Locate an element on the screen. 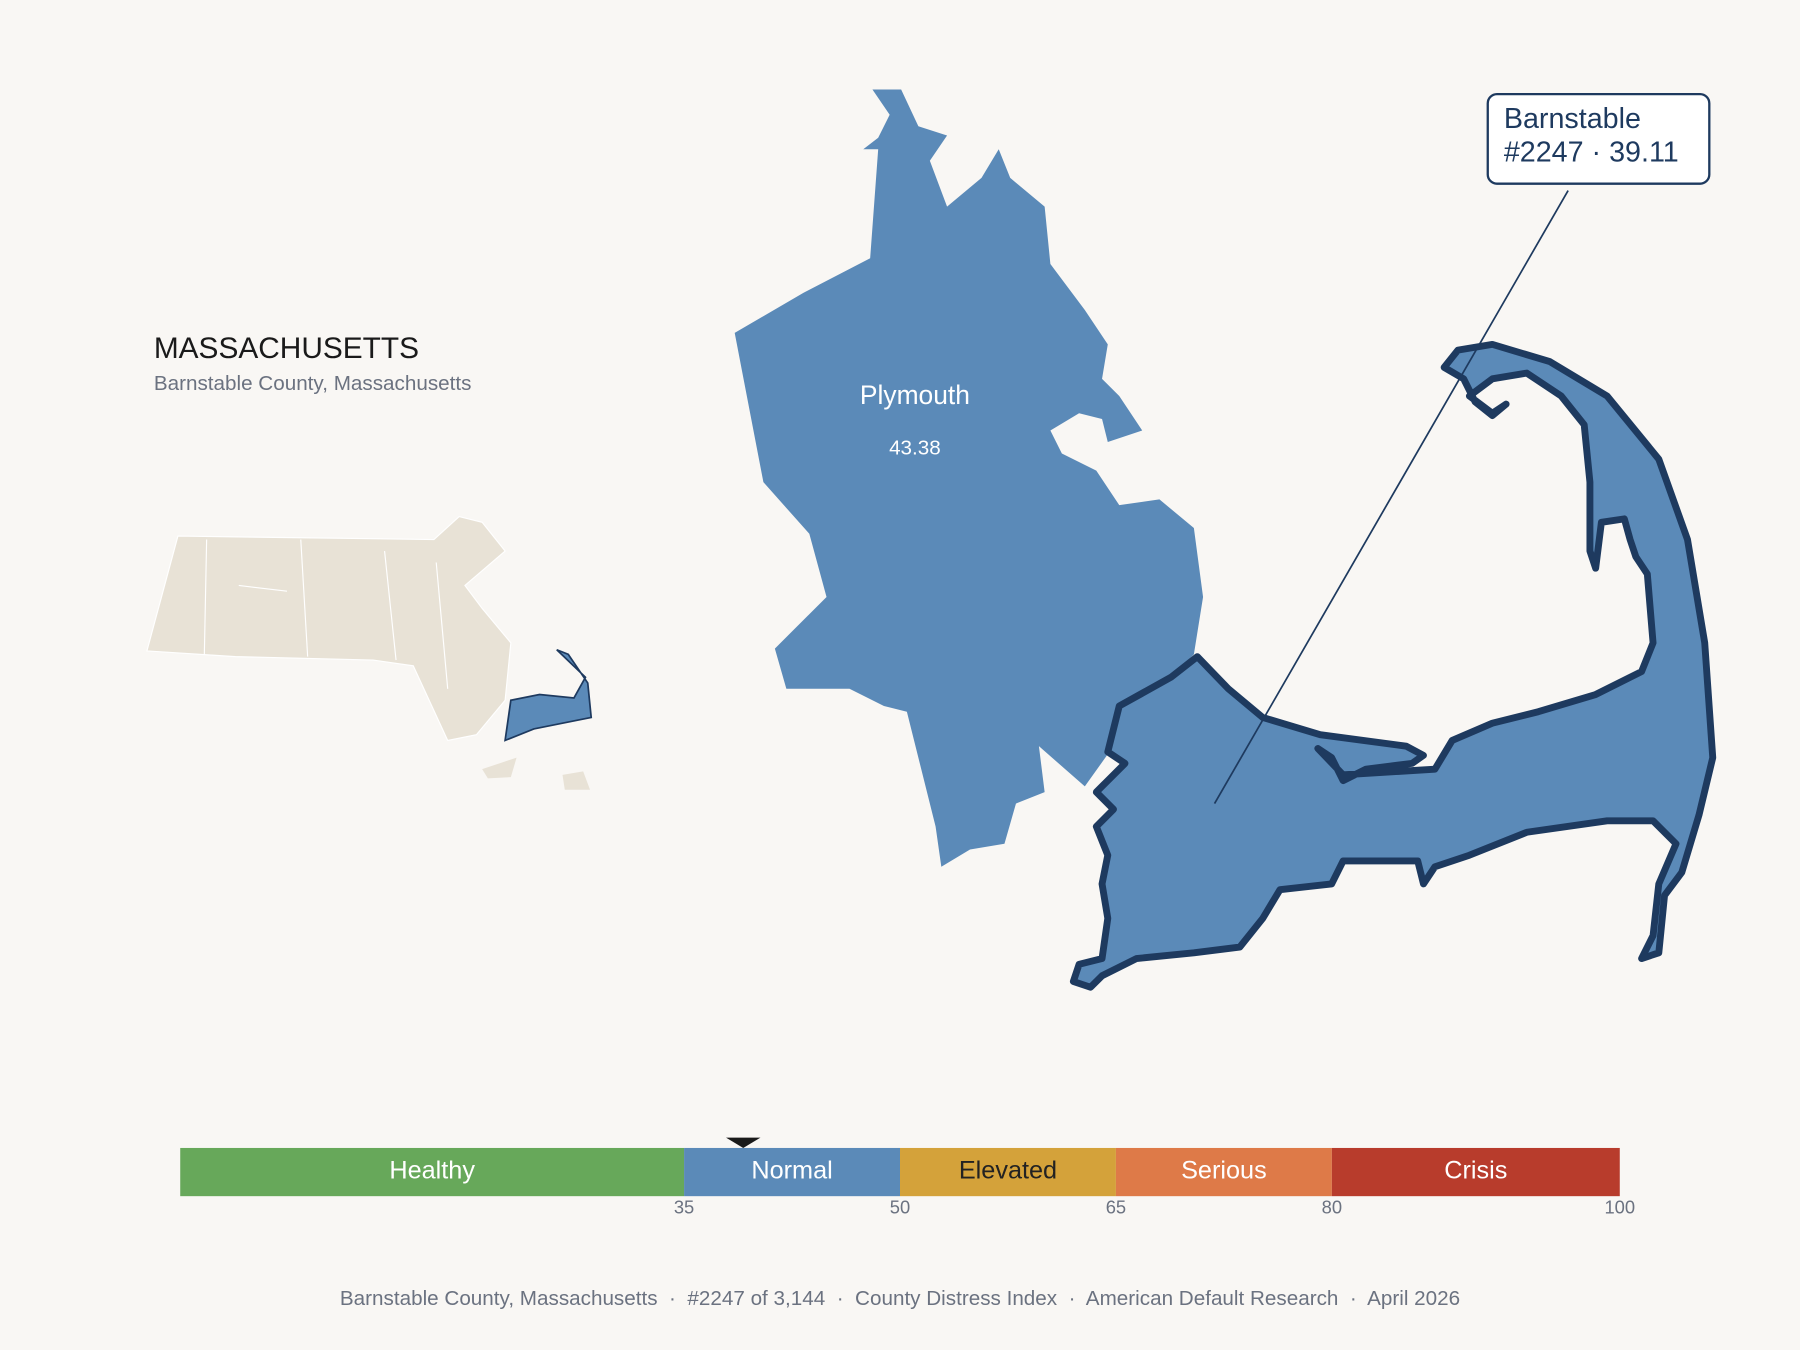  band-label: Normal is located at coordinates (791, 1171).